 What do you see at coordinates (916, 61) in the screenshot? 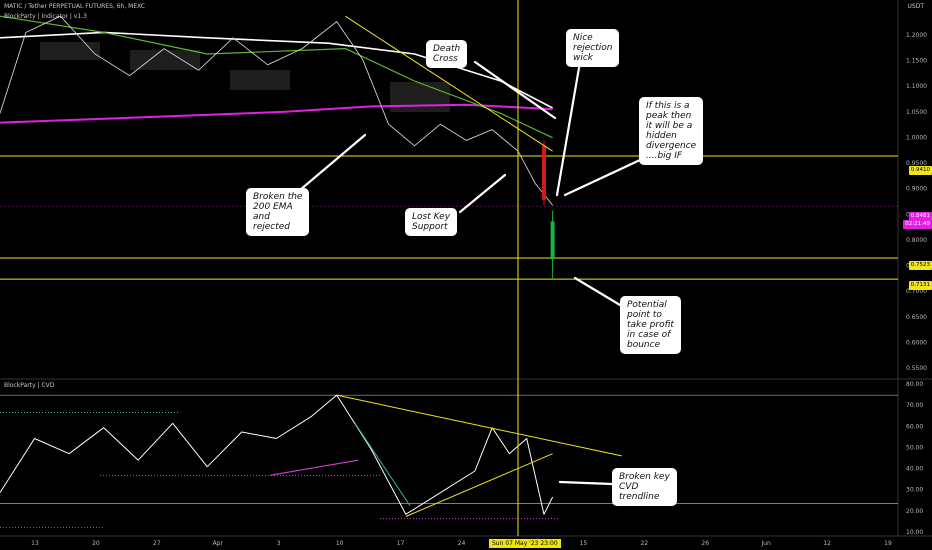
I see `price-tick-label: 1.1500` at bounding box center [916, 61].